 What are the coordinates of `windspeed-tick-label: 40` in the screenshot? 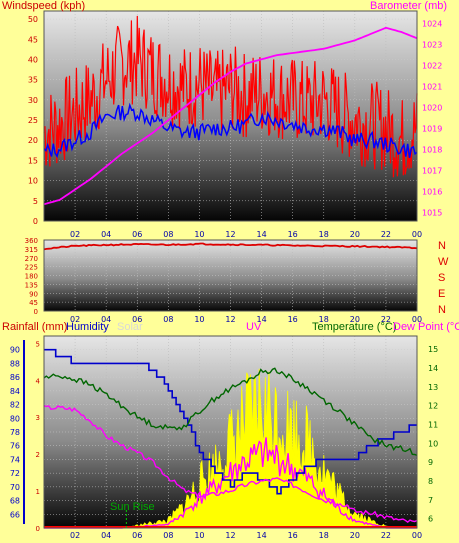 It's located at (33, 59).